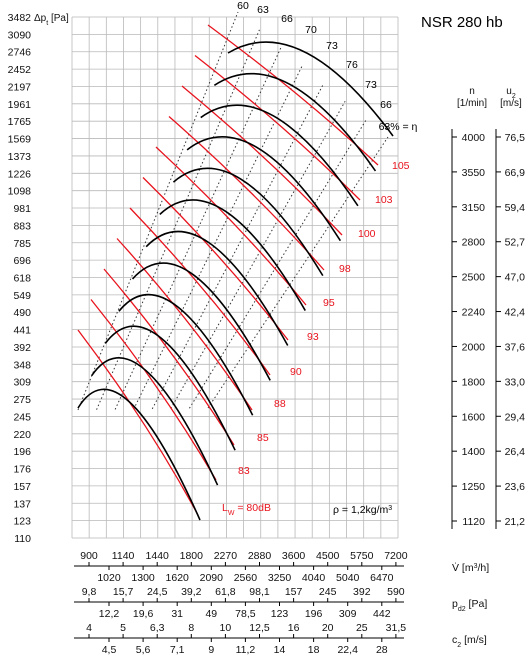  I want to click on noise-label: 98, so click(345, 269).